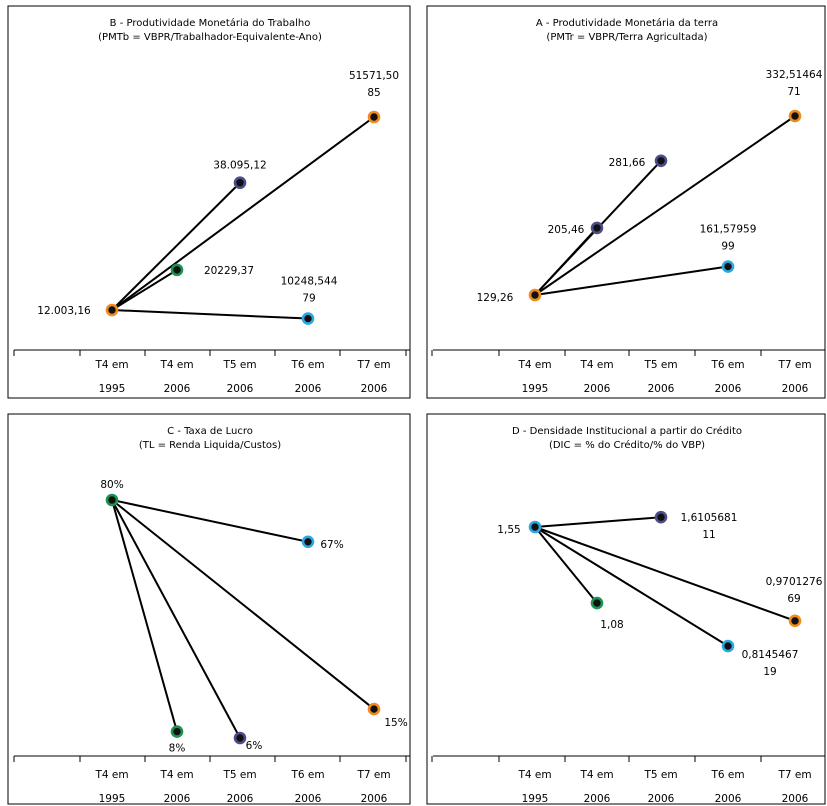 This screenshot has height=806, width=827. What do you see at coordinates (769, 672) in the screenshot?
I see `data-label: 19` at bounding box center [769, 672].